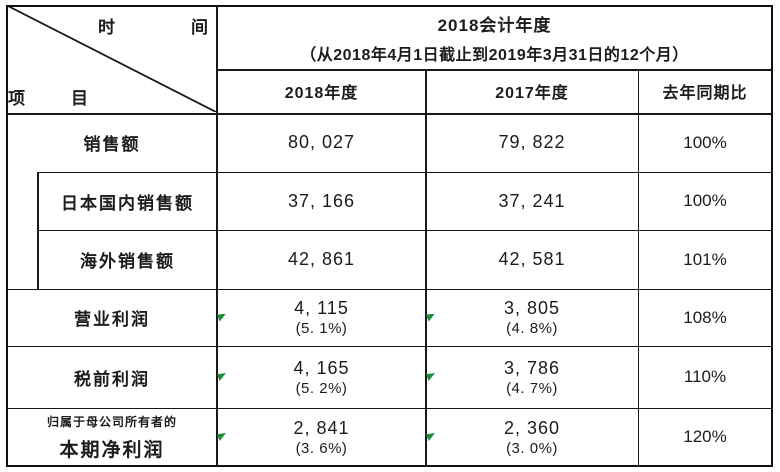  Describe the element at coordinates (321, 448) in the screenshot. I see `value-ratio: (3. 6%)` at that location.